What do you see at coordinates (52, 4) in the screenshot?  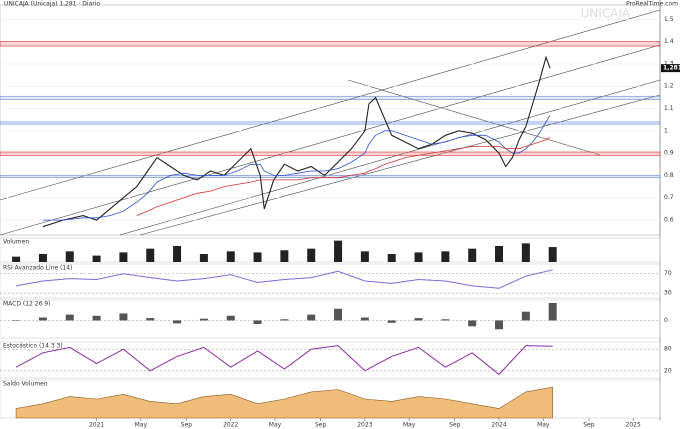 I see `chart-title: UNICAJA (Unicaja) 1,281 · Diario` at bounding box center [52, 4].